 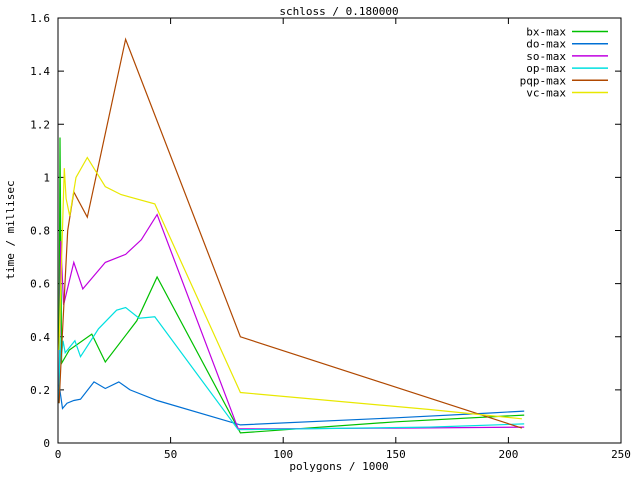 What do you see at coordinates (170, 454) in the screenshot?
I see `x-tick-label: 50` at bounding box center [170, 454].